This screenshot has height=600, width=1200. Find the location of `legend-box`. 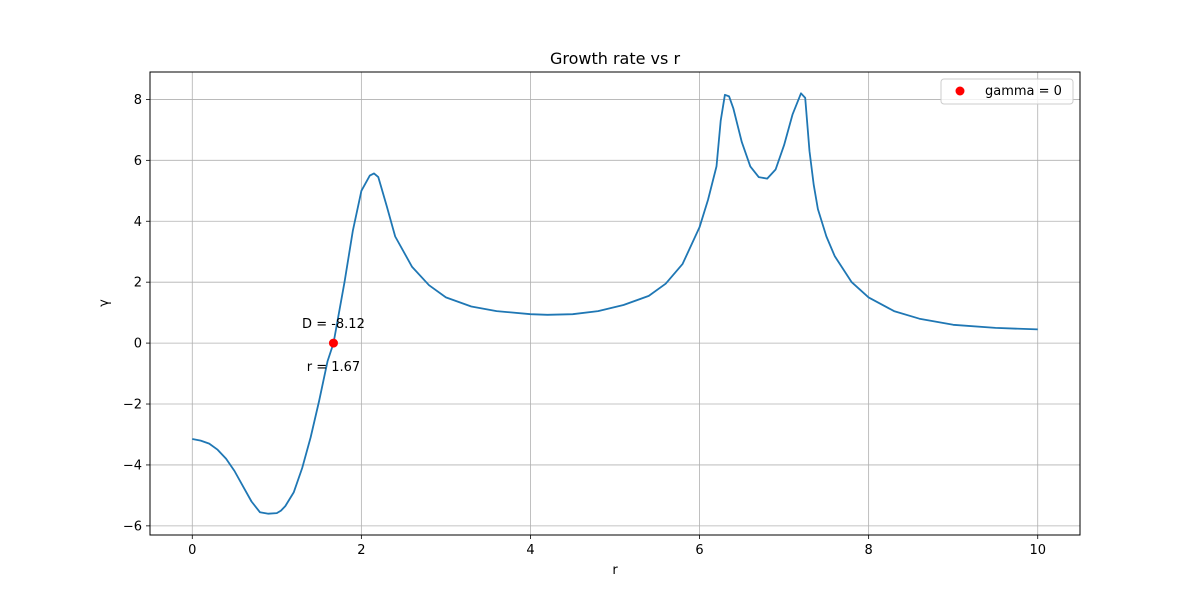

legend-box is located at coordinates (1007, 91).